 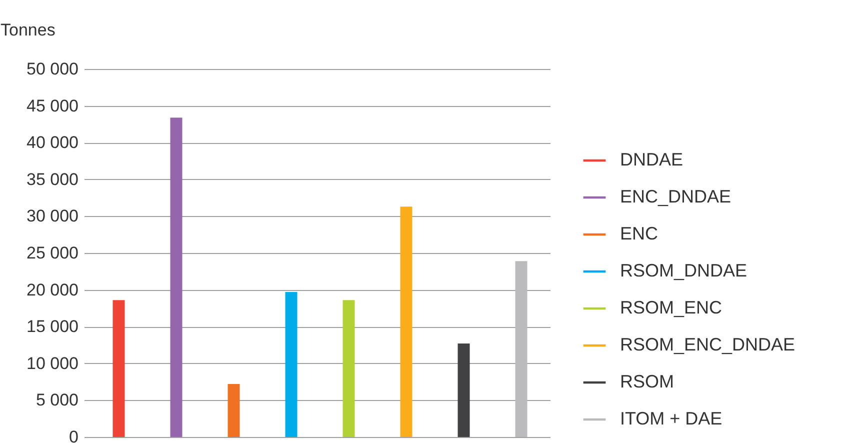 What do you see at coordinates (52, 326) in the screenshot?
I see `y-tick-label: 15 000` at bounding box center [52, 326].